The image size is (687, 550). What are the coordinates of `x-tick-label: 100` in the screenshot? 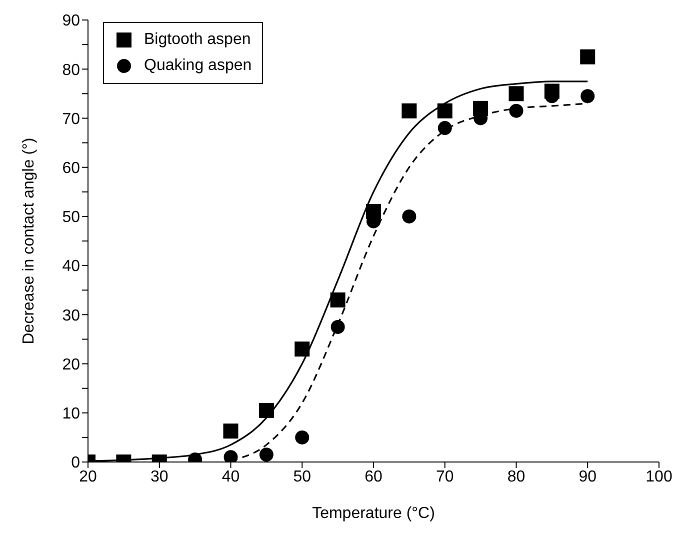 It's located at (659, 477).